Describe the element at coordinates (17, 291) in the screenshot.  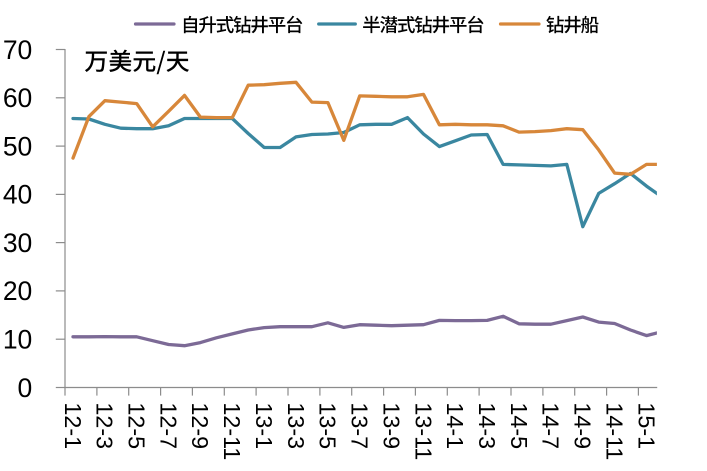
I see `svg-text: 20` at that location.